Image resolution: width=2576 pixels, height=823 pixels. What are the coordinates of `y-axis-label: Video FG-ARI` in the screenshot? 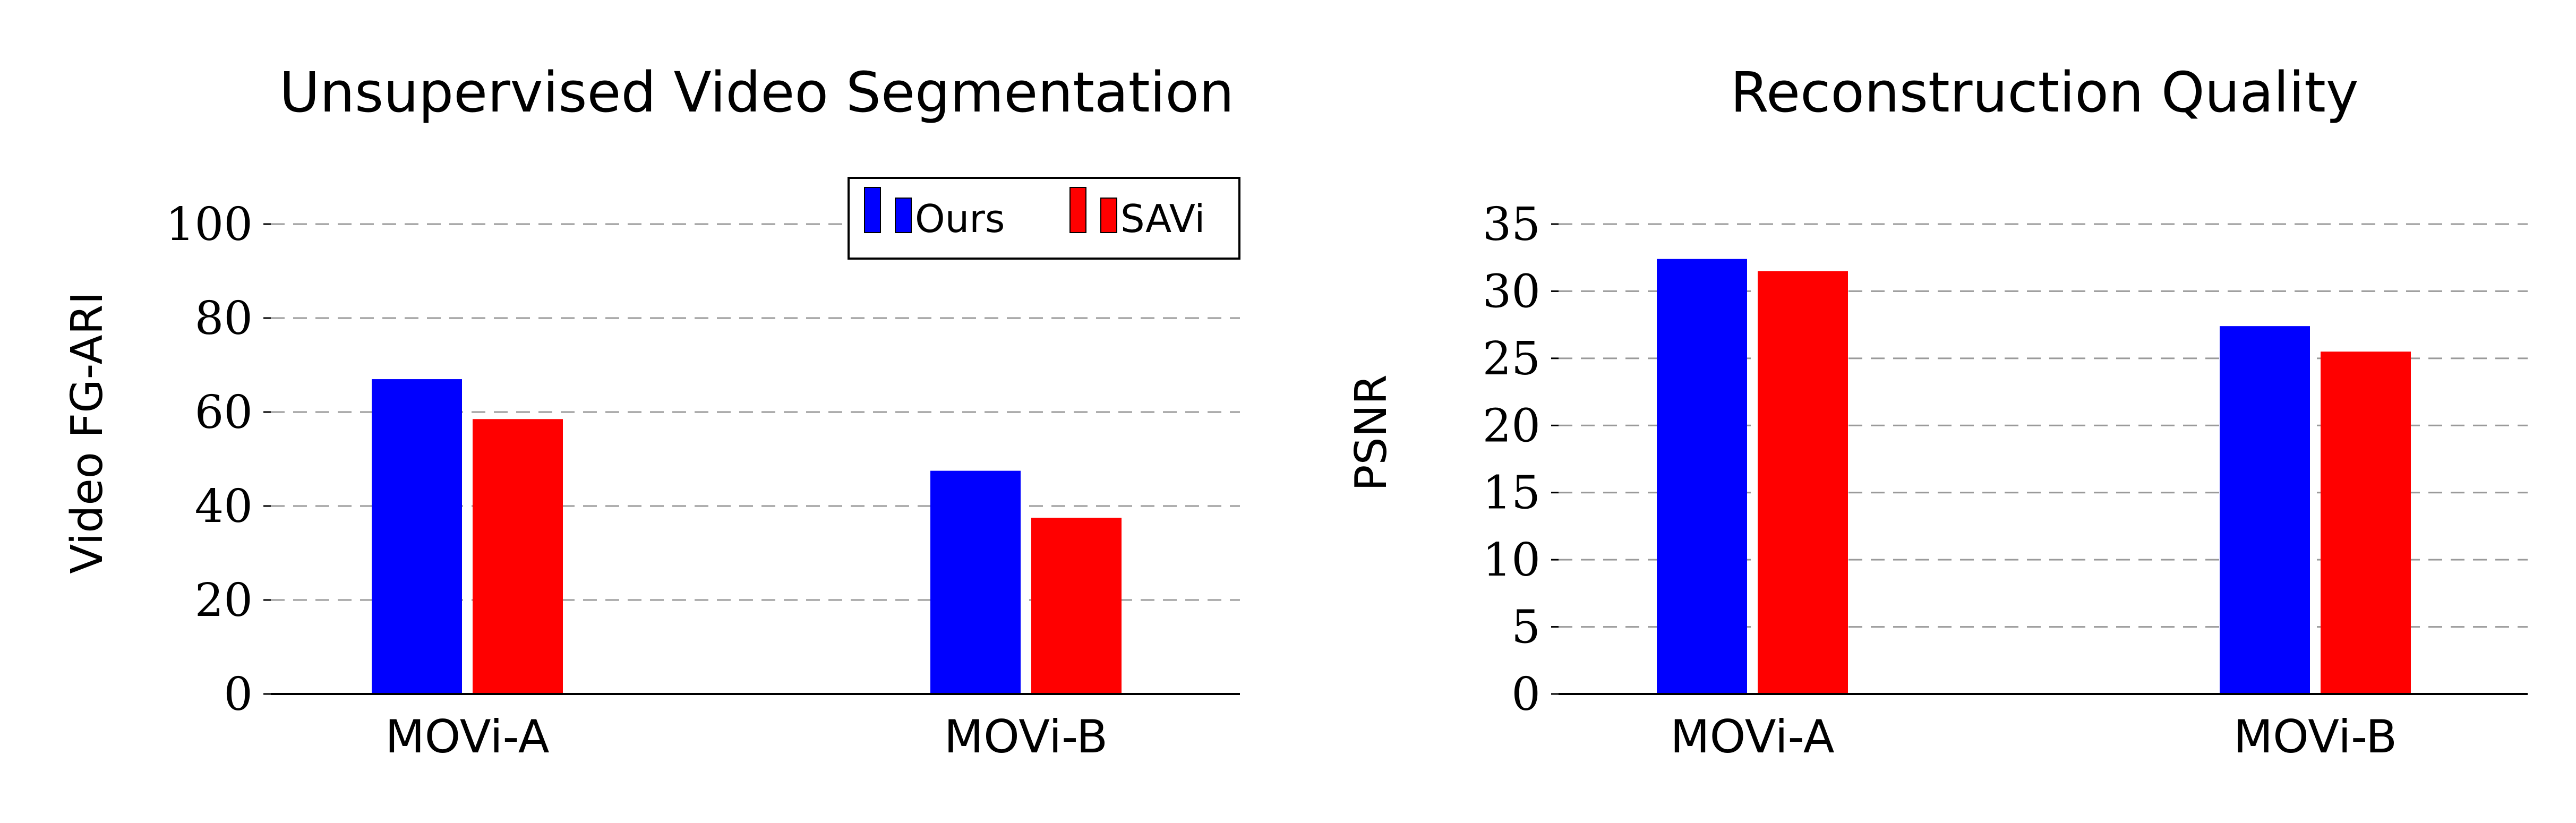 It's located at (88, 433).